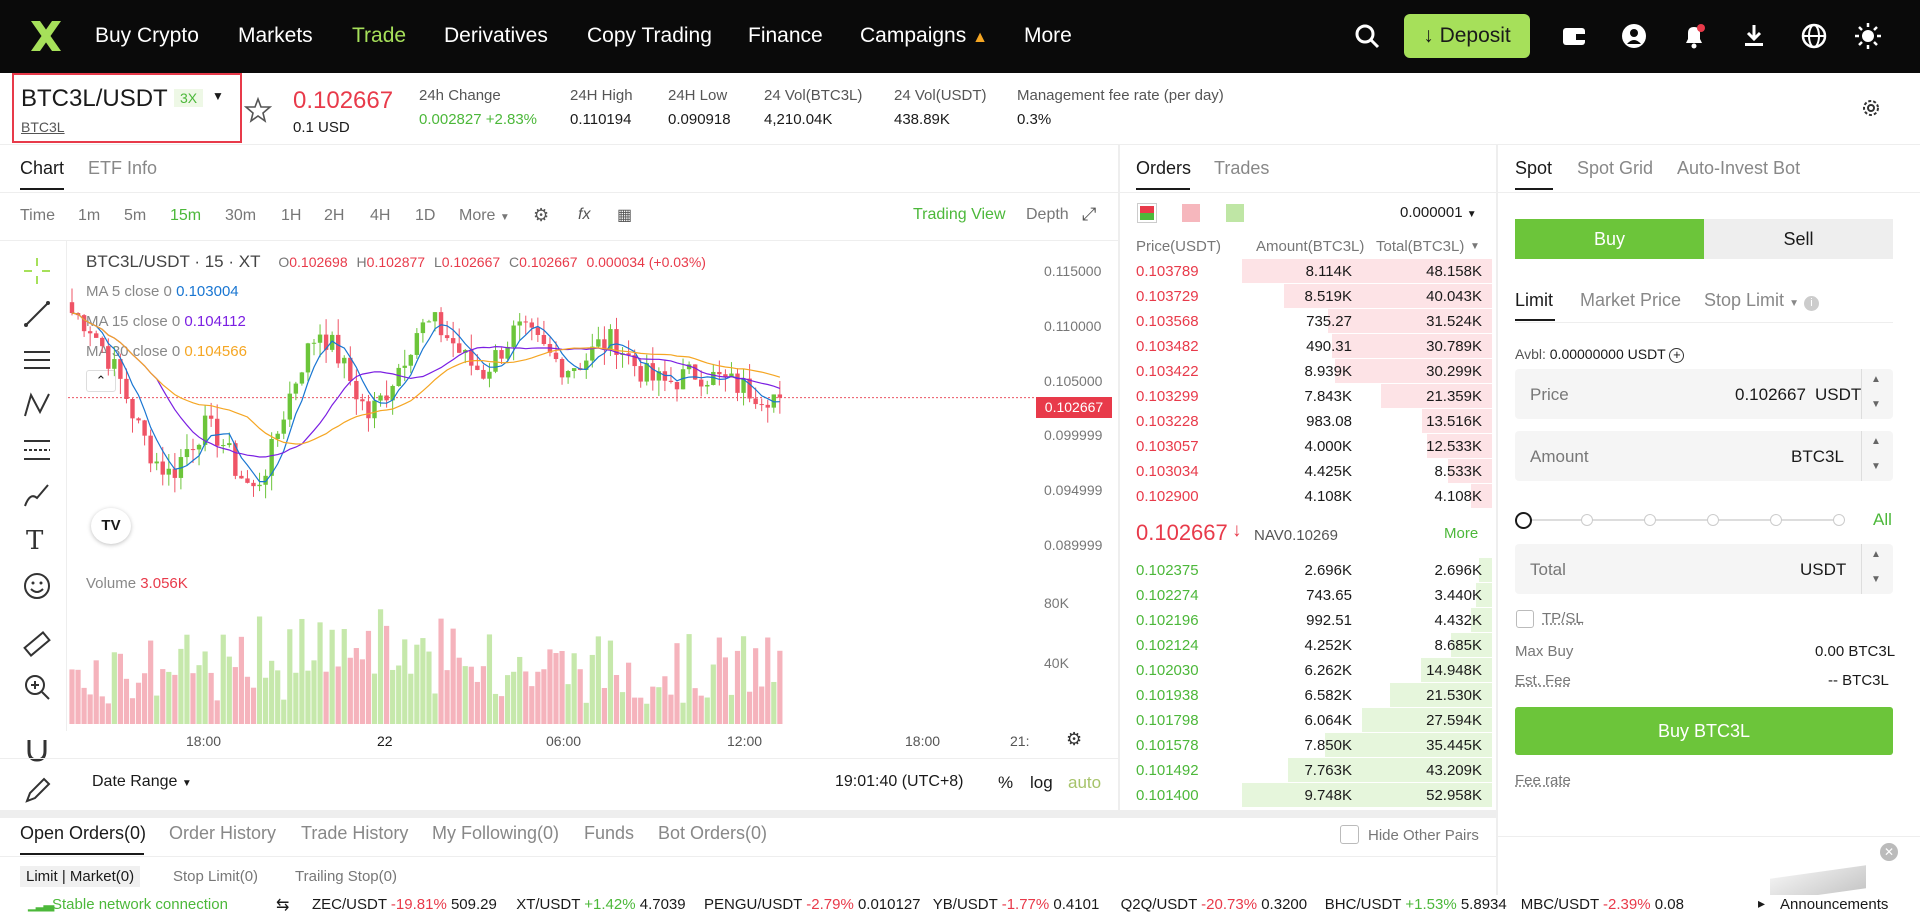 The width and height of the screenshot is (1920, 915). Describe the element at coordinates (1615, 168) in the screenshot. I see `tab-spot-grid: Spot Grid` at that location.